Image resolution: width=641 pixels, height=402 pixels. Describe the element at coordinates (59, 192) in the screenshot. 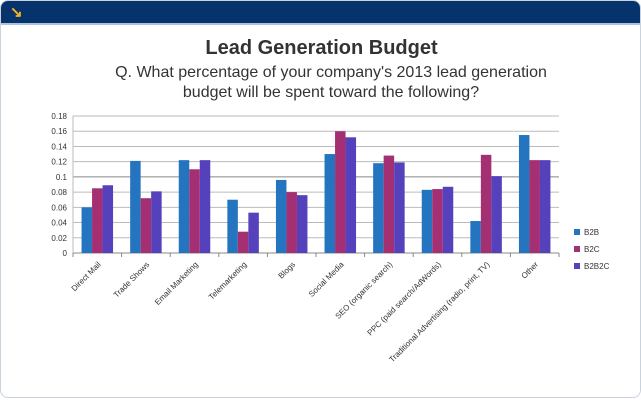

I see `y-tick-label: 0.08` at that location.